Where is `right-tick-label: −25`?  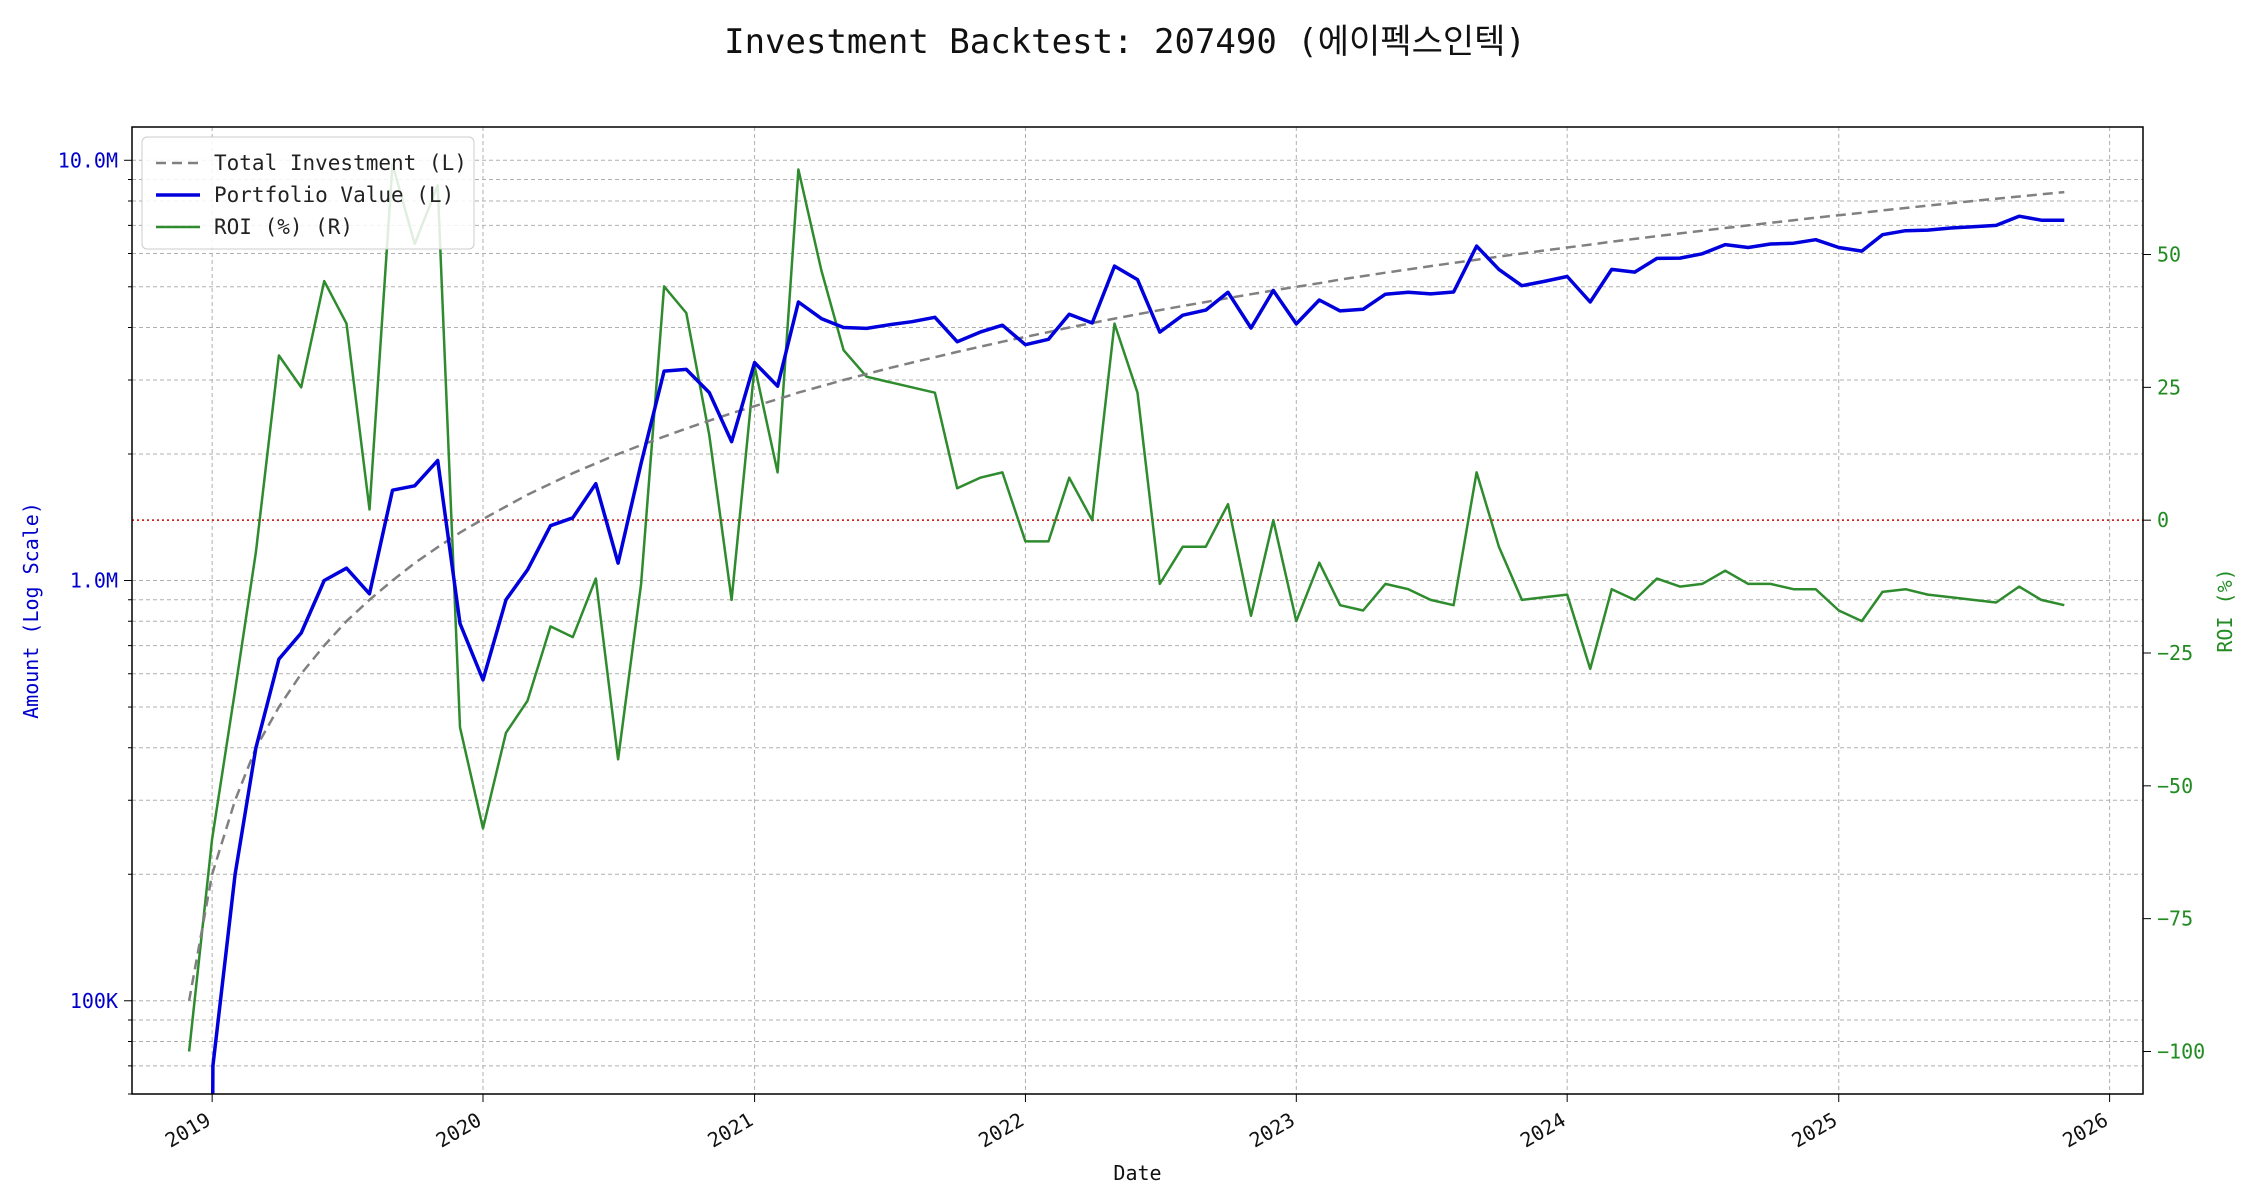
right-tick-label: −25 is located at coordinates (2175, 653).